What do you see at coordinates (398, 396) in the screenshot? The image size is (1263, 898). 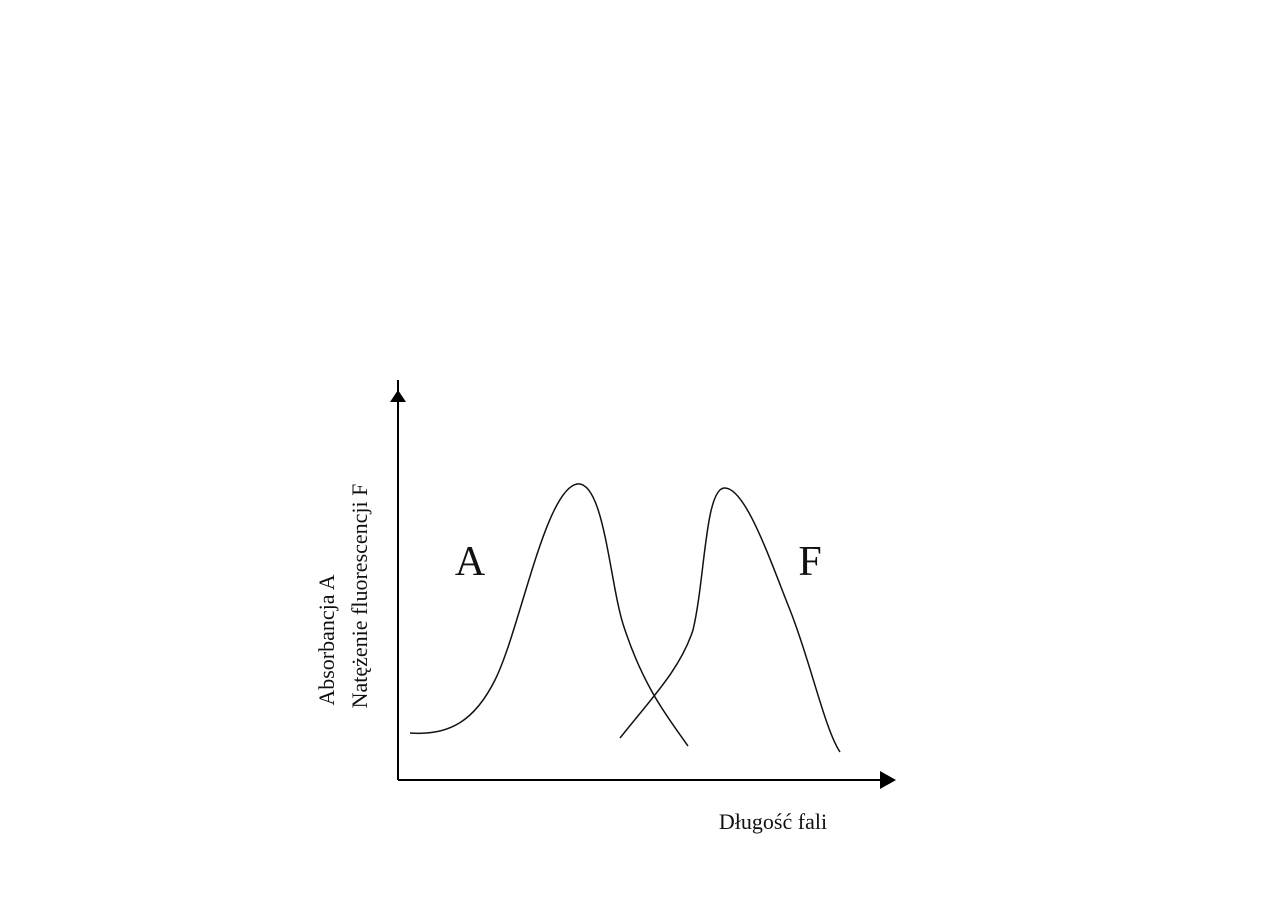 I see `y-arrow` at bounding box center [398, 396].